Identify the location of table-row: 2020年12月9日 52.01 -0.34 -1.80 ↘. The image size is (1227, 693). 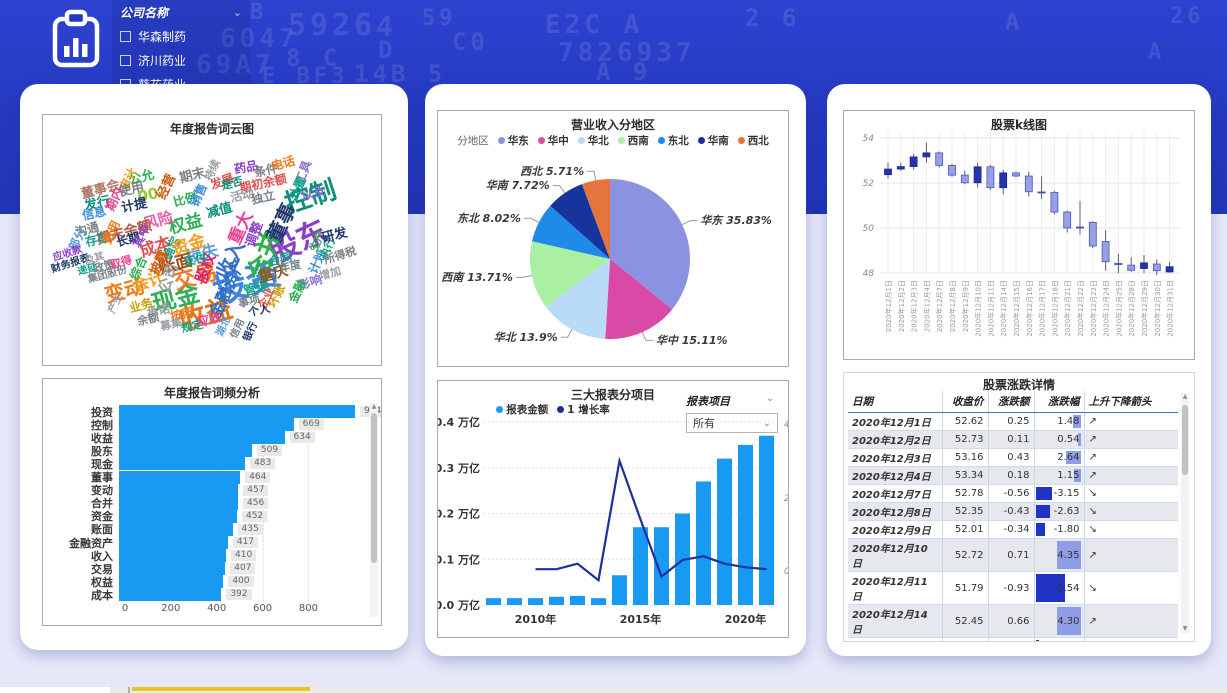
(1013, 529).